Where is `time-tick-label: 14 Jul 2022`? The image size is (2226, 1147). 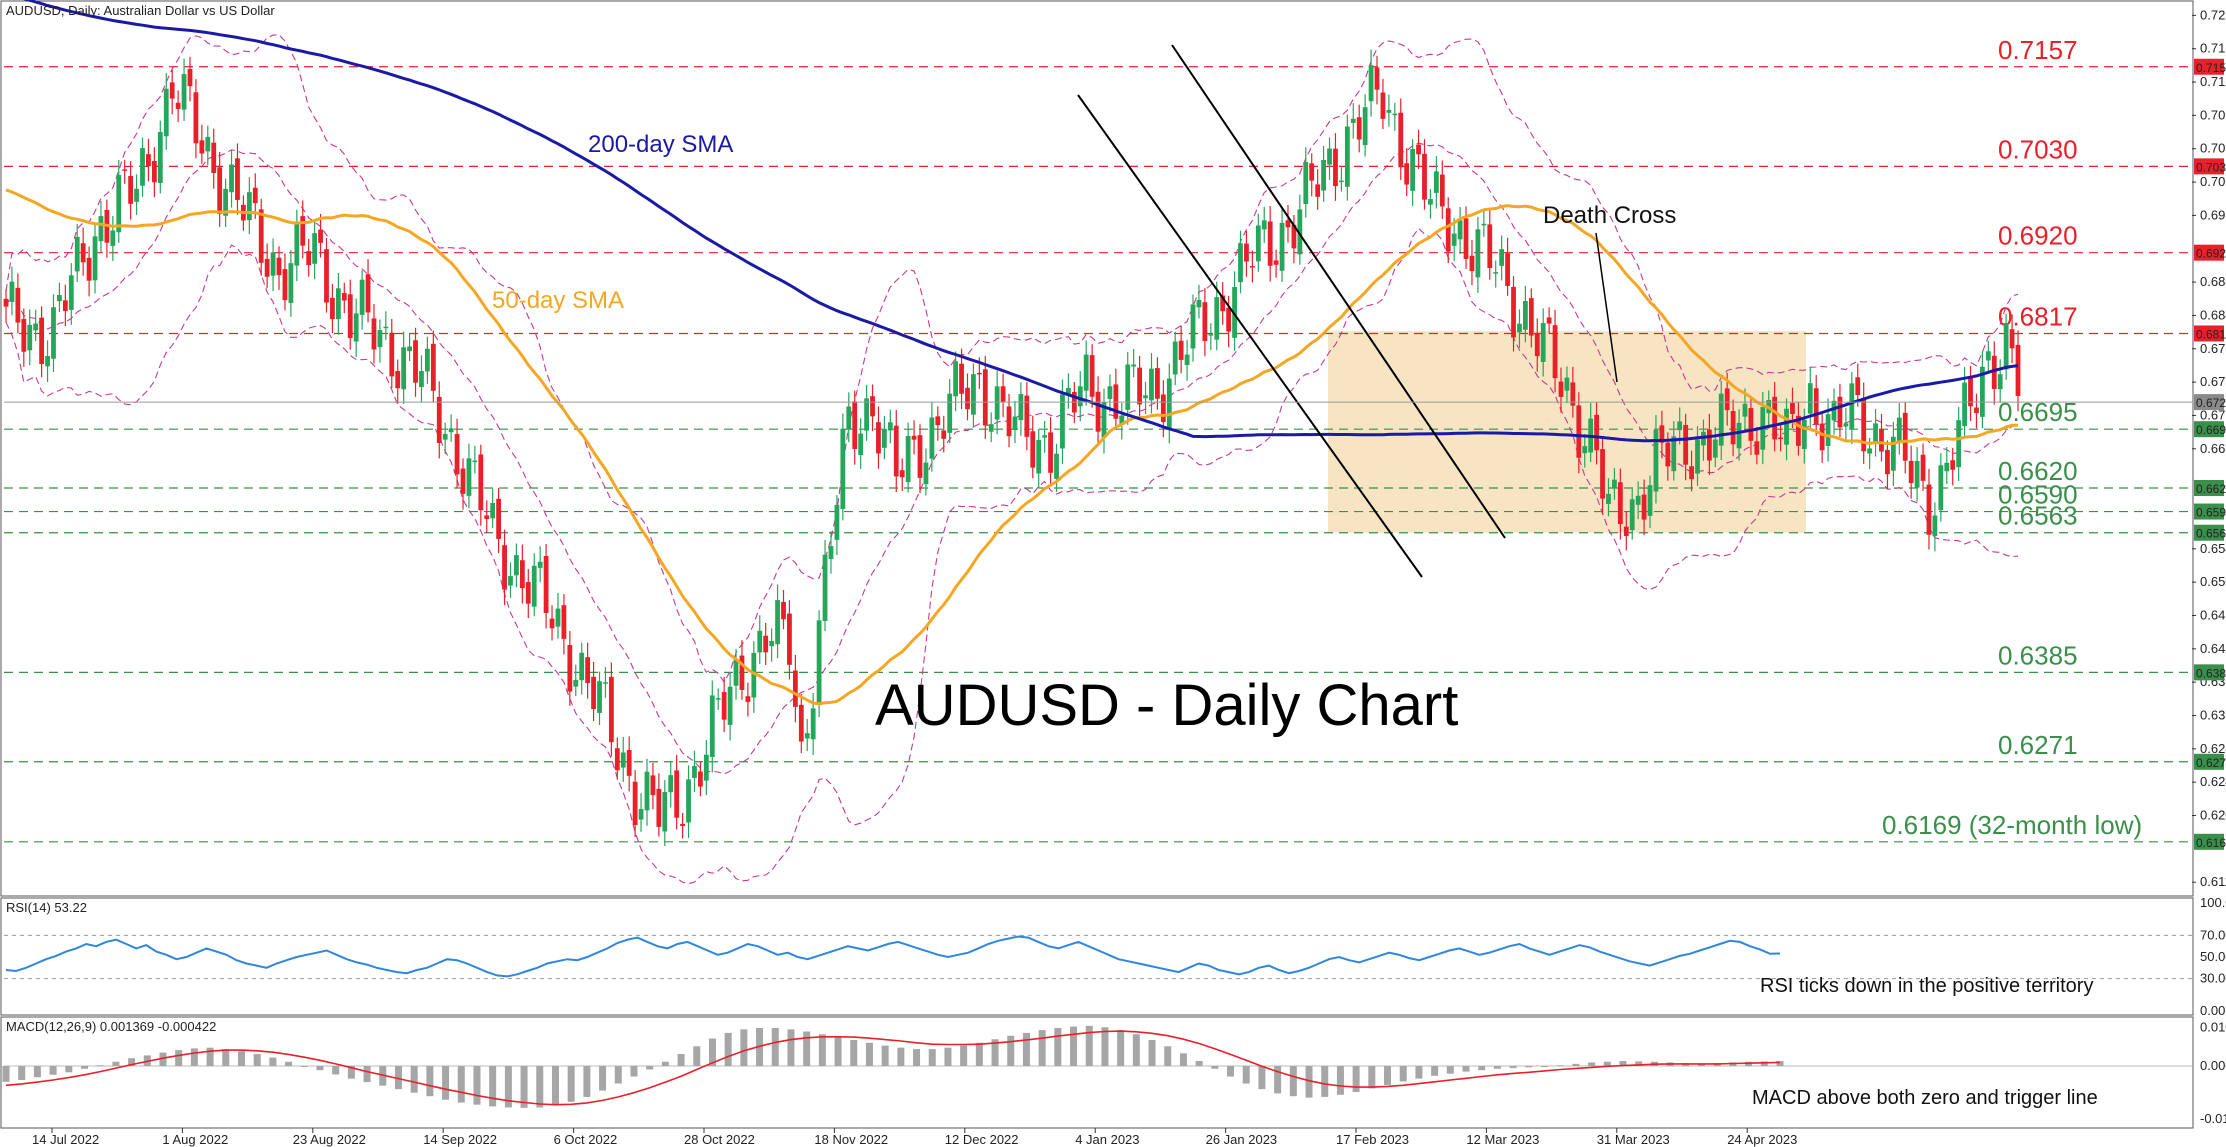 time-tick-label: 14 Jul 2022 is located at coordinates (65, 1139).